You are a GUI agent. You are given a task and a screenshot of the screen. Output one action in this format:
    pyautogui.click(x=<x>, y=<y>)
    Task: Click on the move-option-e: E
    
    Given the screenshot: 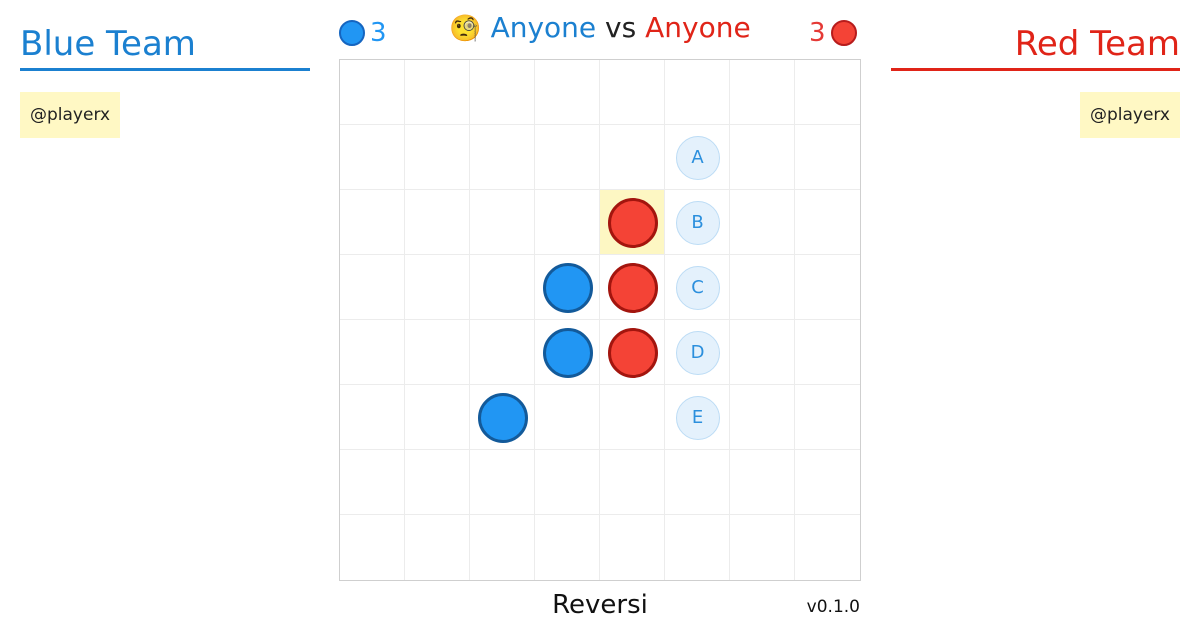 What is the action you would take?
    pyautogui.click(x=697, y=417)
    